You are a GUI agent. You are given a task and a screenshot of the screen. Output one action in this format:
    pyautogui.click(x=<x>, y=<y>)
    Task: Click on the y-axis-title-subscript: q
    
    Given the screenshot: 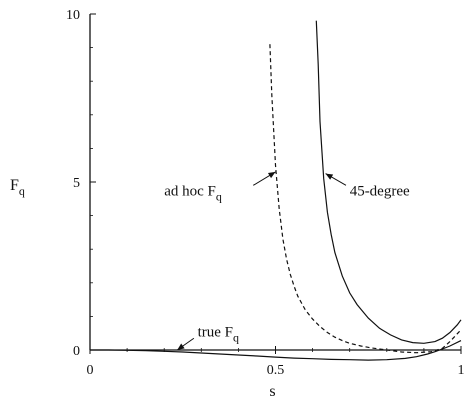 What is the action you would take?
    pyautogui.click(x=22, y=191)
    